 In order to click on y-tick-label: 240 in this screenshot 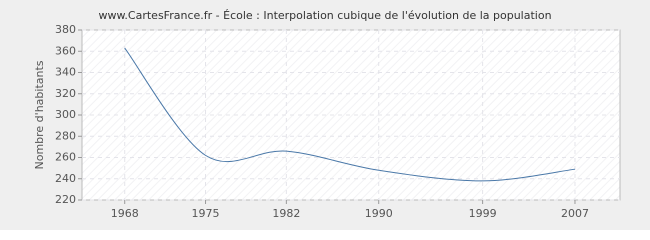, I will do `click(65, 178)`.